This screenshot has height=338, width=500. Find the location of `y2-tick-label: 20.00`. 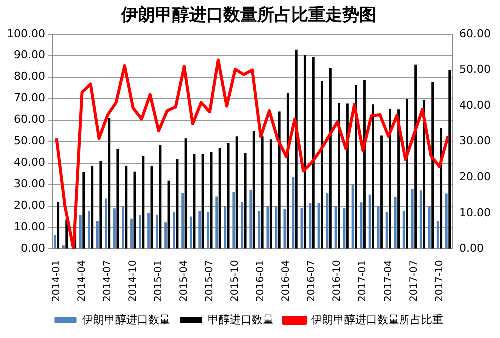

y2-tick-label: 20.00 is located at coordinates (476, 177).